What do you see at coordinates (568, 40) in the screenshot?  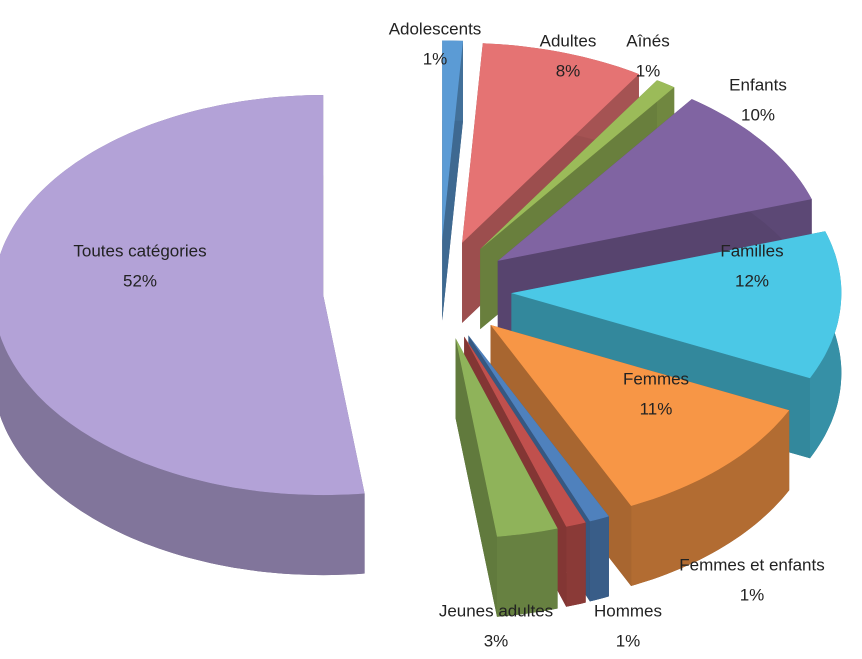 I see `slice-label: Adultes` at bounding box center [568, 40].